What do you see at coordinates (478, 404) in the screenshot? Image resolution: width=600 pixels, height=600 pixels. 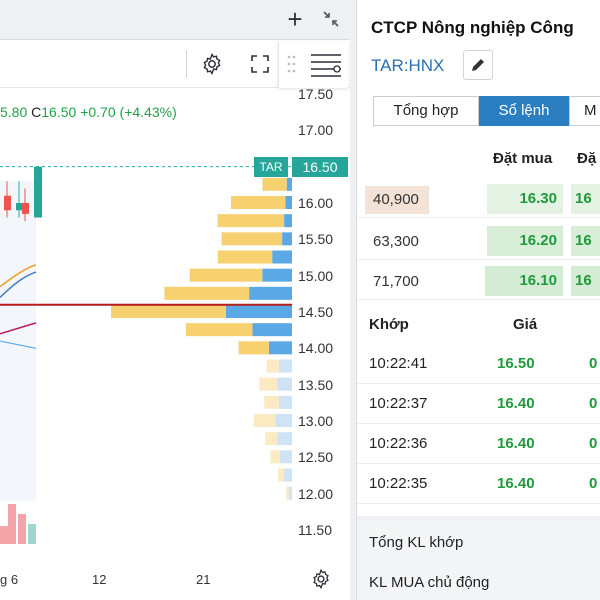 I see `trade-row: 10:22:37 16.40 0` at bounding box center [478, 404].